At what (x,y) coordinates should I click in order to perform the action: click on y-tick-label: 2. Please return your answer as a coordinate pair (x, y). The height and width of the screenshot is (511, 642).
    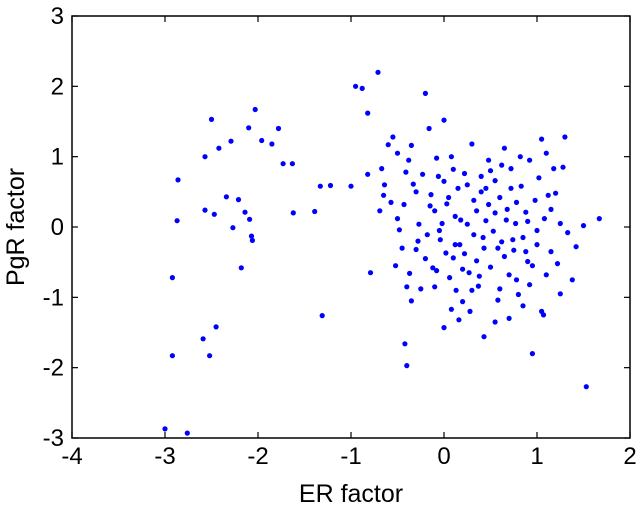
    Looking at the image, I should click on (57, 86).